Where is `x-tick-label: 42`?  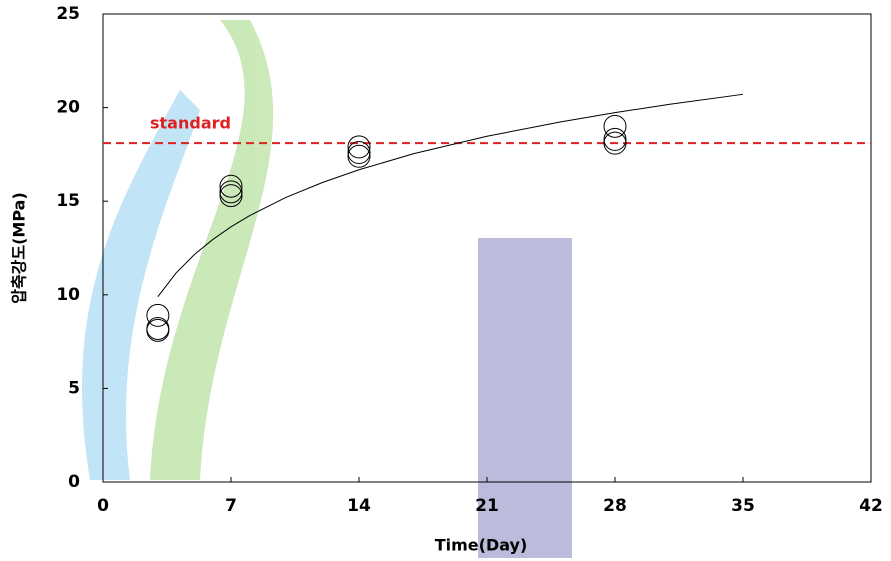
x-tick-label: 42 is located at coordinates (871, 506).